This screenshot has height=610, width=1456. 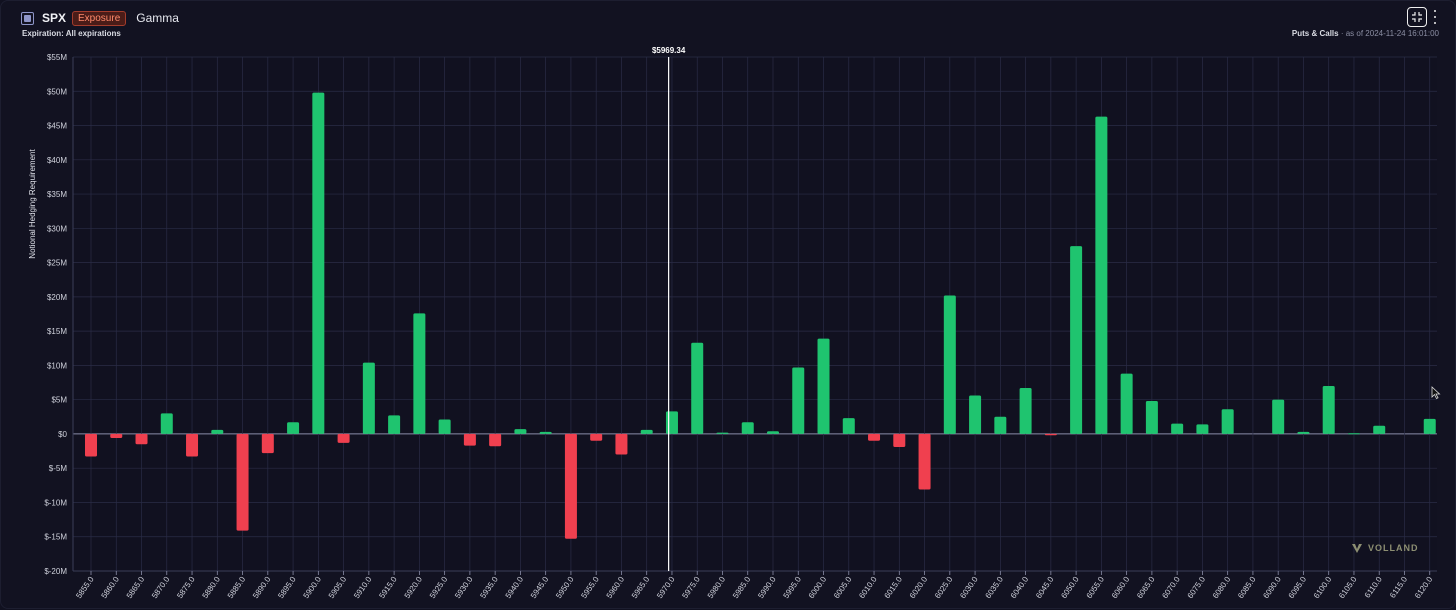 What do you see at coordinates (1315, 33) in the screenshot?
I see `filter-label: Puts & Calls` at bounding box center [1315, 33].